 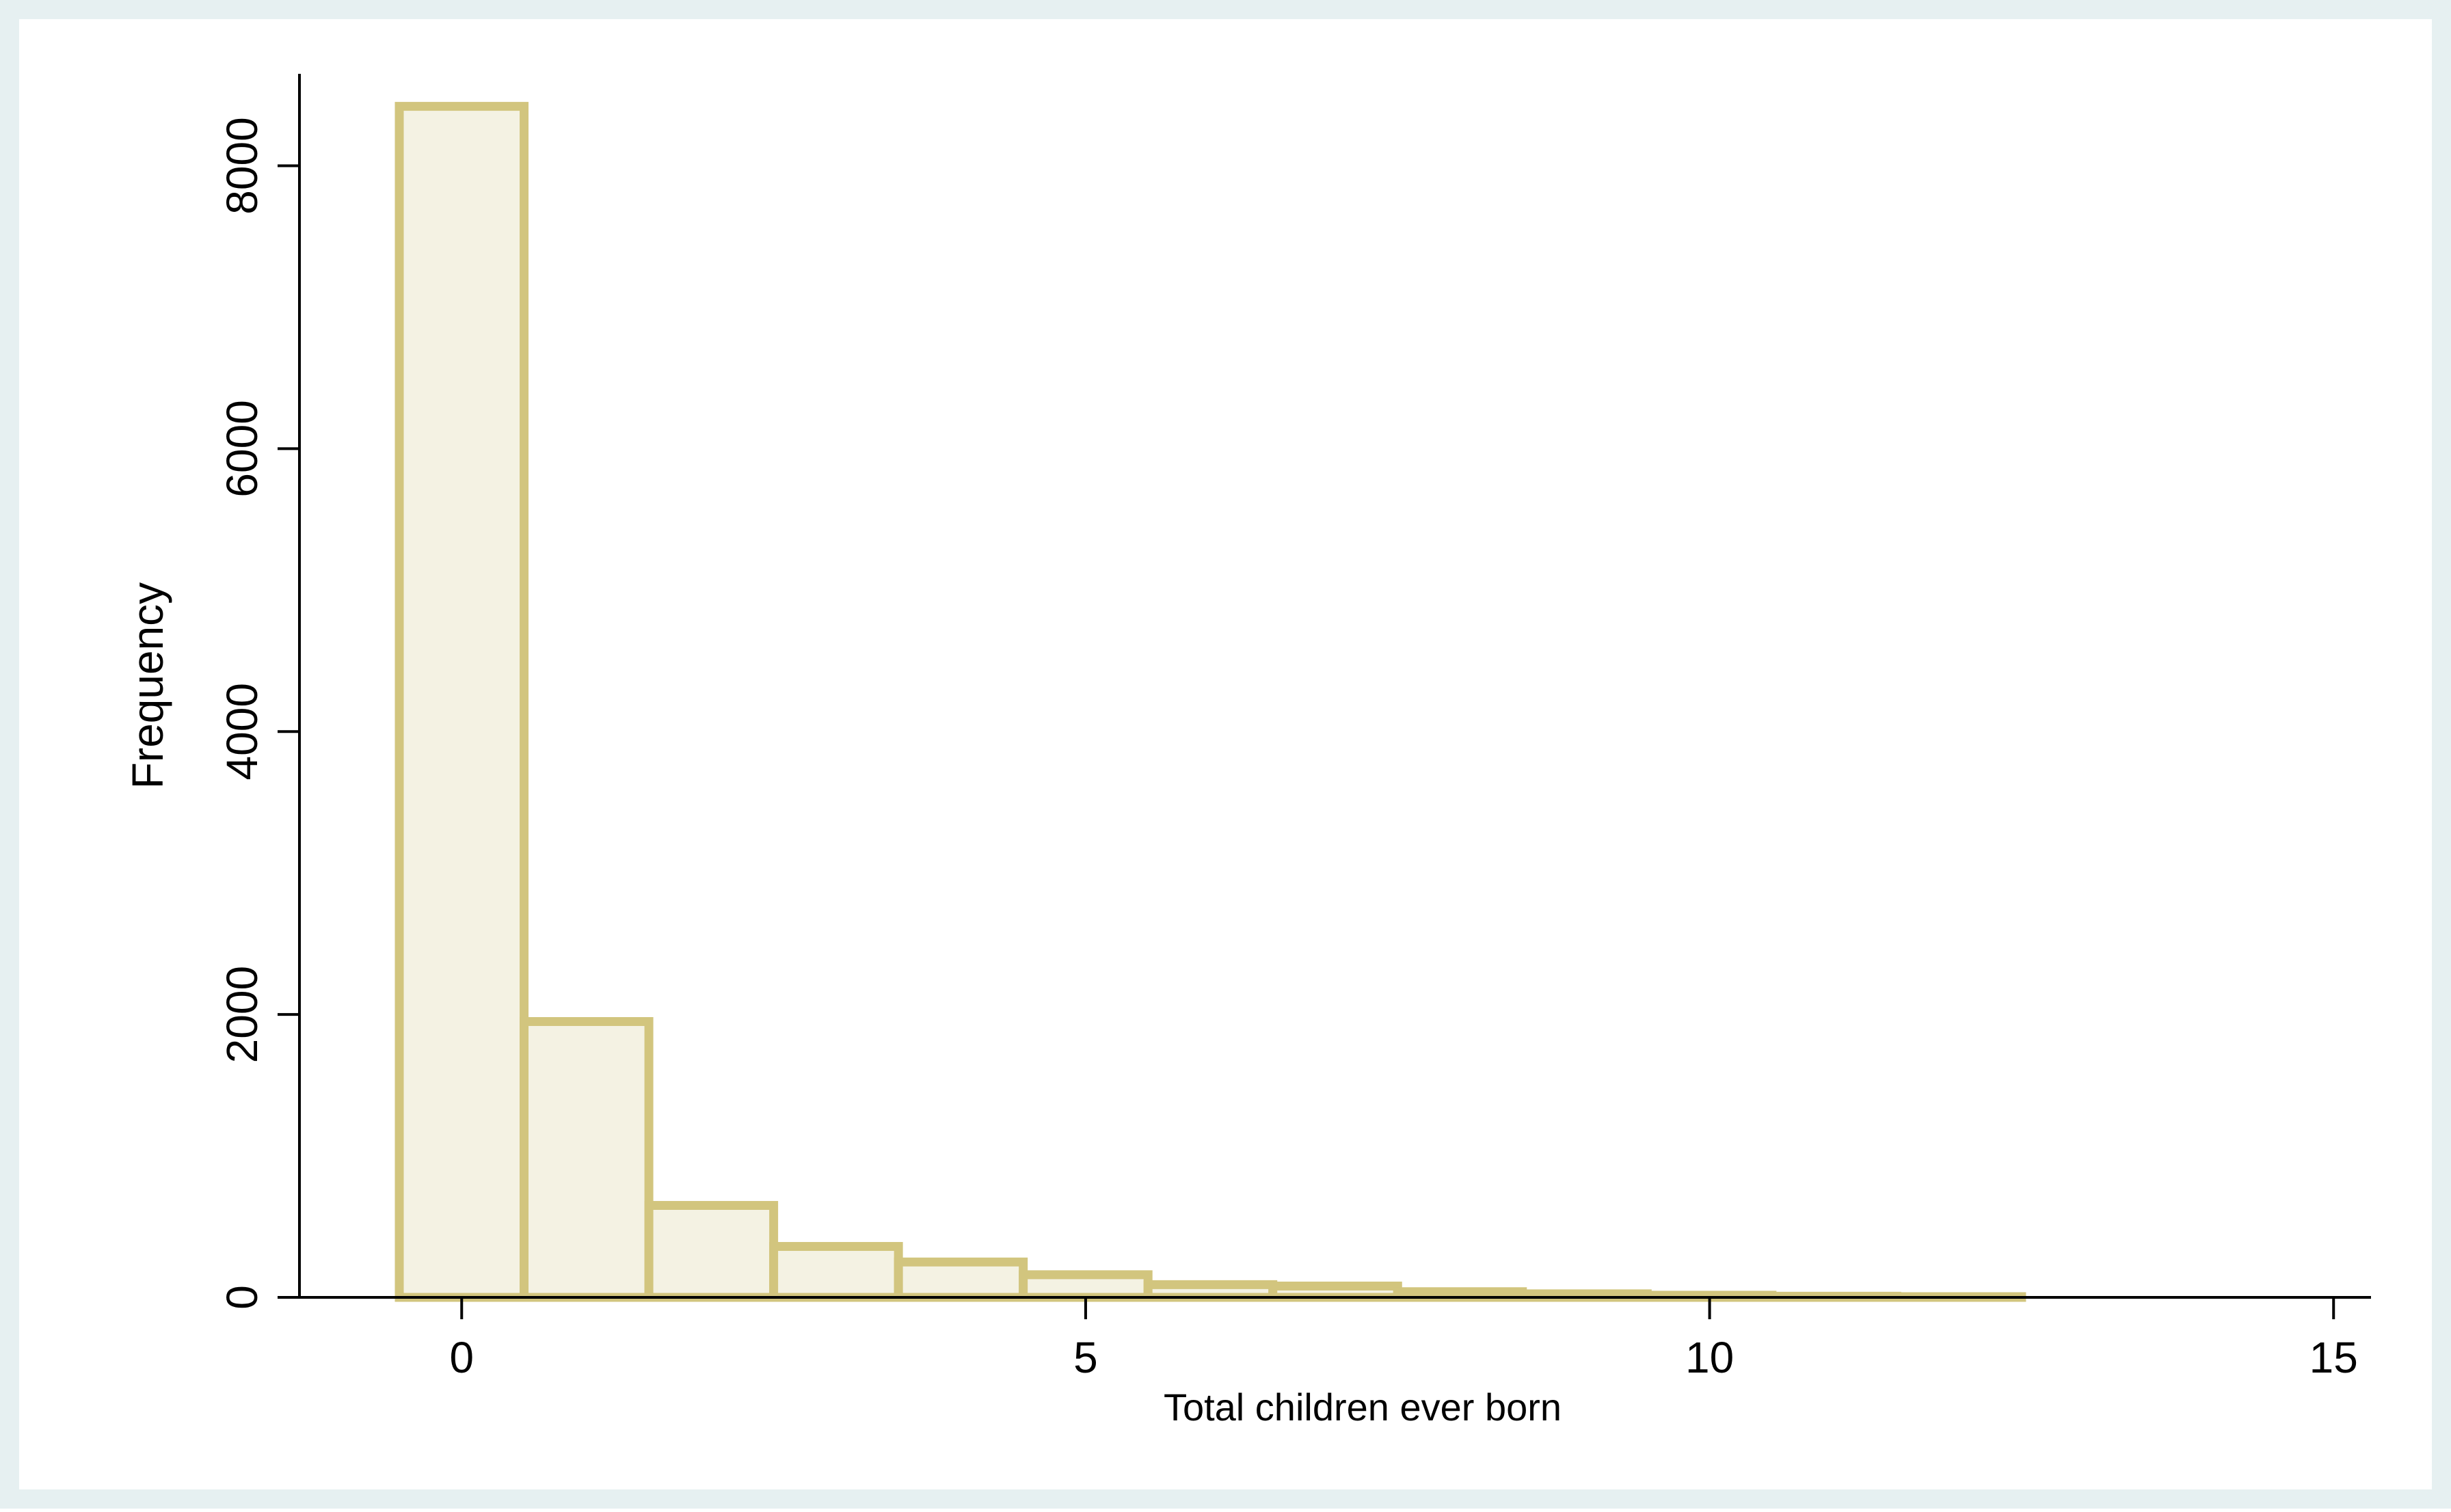 I want to click on x-tick-label: 15, so click(x=2333, y=1357).